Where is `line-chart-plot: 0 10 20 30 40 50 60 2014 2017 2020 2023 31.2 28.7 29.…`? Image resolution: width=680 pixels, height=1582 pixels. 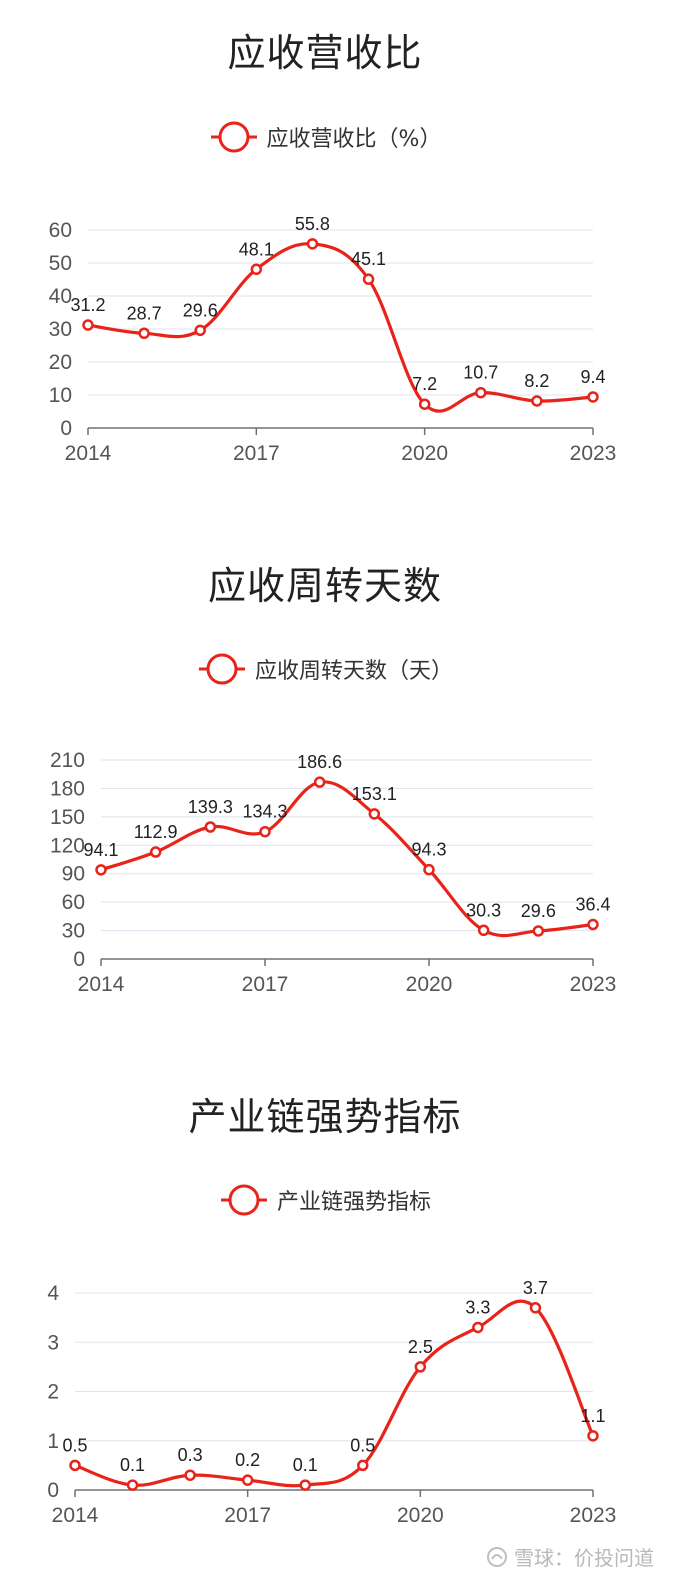
line-chart-plot: 0 10 20 30 40 50 60 2014 2017 2020 2023 31.2 28.7 29.… is located at coordinates (333, 339).